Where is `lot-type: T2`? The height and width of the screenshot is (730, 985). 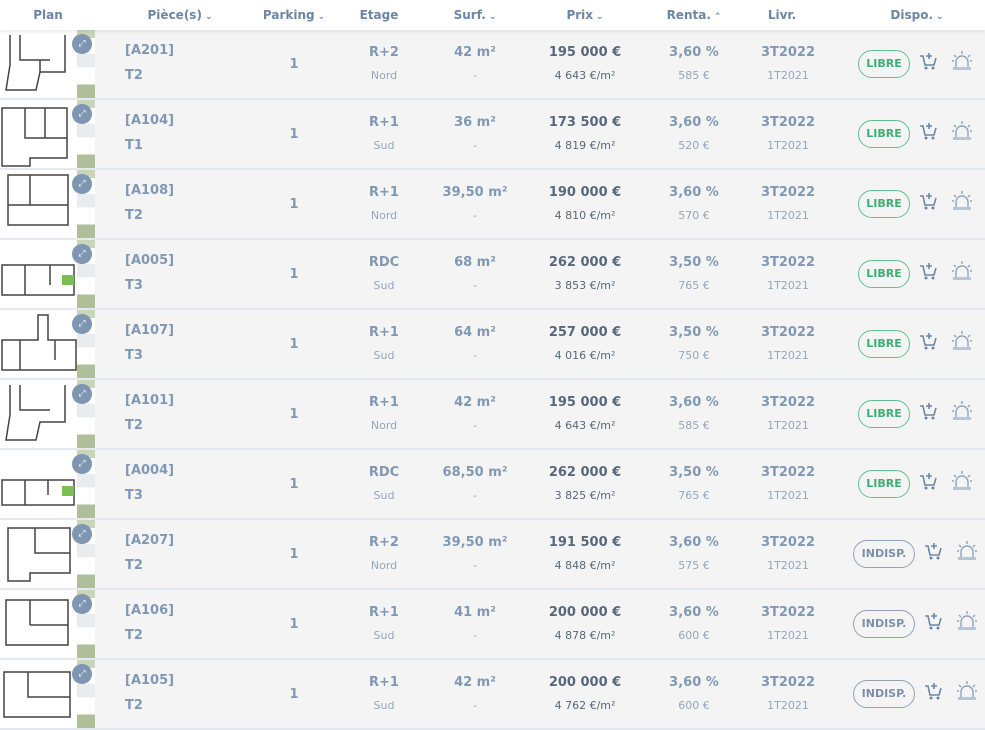 lot-type: T2 is located at coordinates (134, 635).